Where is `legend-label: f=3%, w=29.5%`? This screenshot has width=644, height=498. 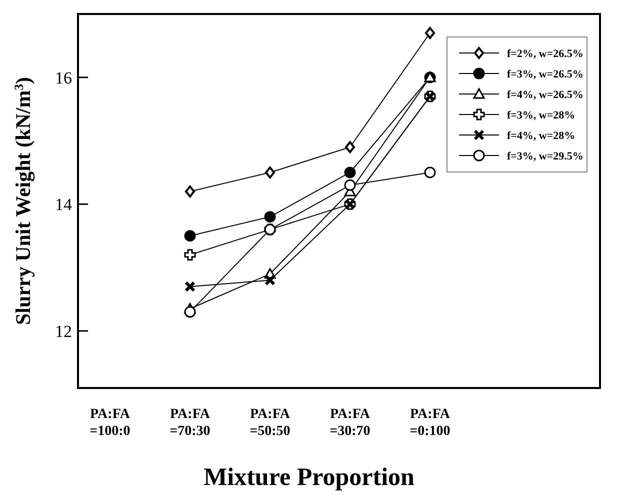 legend-label: f=3%, w=29.5% is located at coordinates (545, 156).